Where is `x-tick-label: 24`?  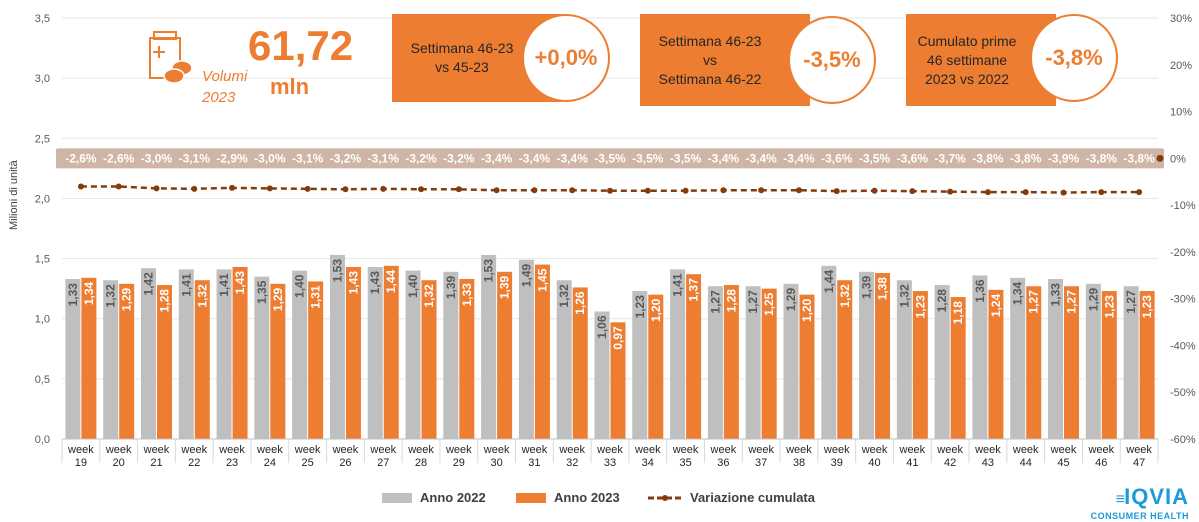
x-tick-label: 24 is located at coordinates (270, 463).